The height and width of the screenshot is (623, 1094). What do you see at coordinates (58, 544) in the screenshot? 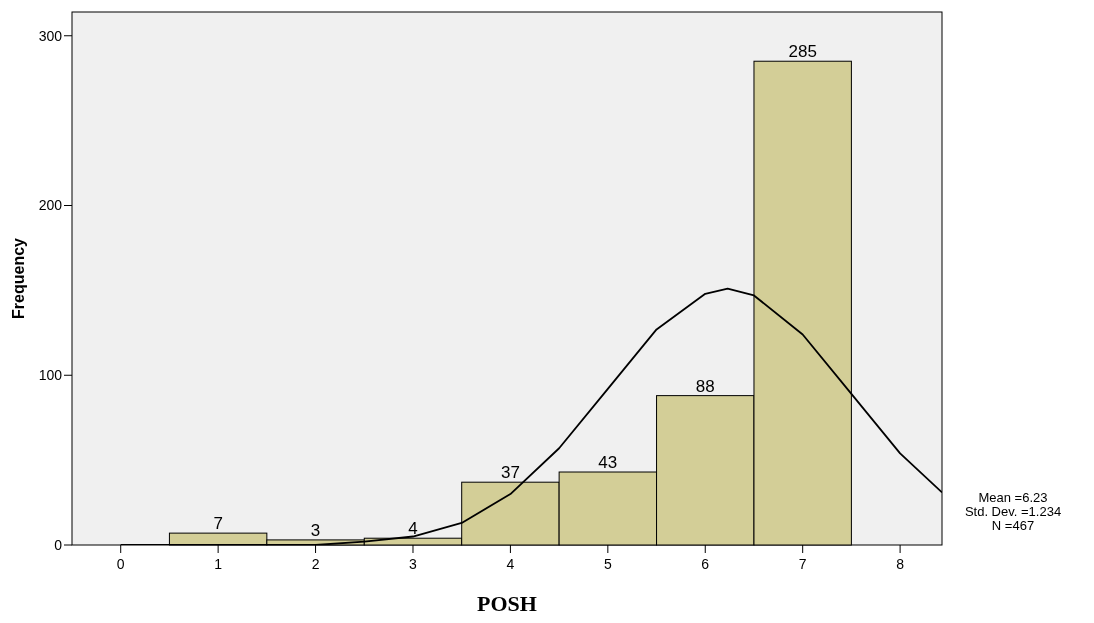
I see `y-tick-label: 0` at bounding box center [58, 544].